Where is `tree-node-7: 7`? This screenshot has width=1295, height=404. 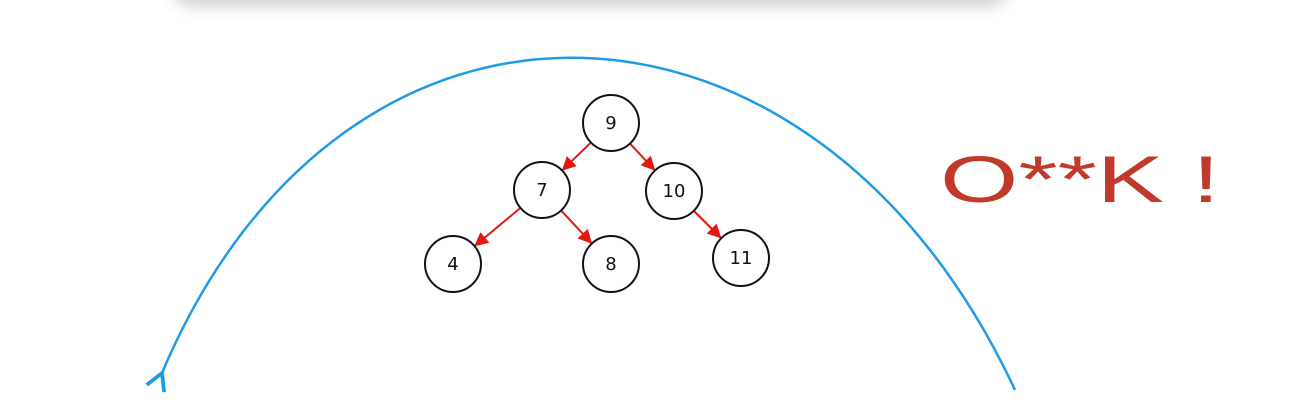 tree-node-7: 7 is located at coordinates (542, 190).